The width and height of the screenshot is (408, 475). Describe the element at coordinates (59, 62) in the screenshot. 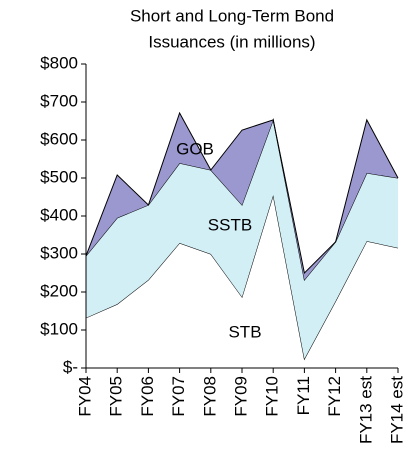

I see `y-tick-label: $800` at that location.